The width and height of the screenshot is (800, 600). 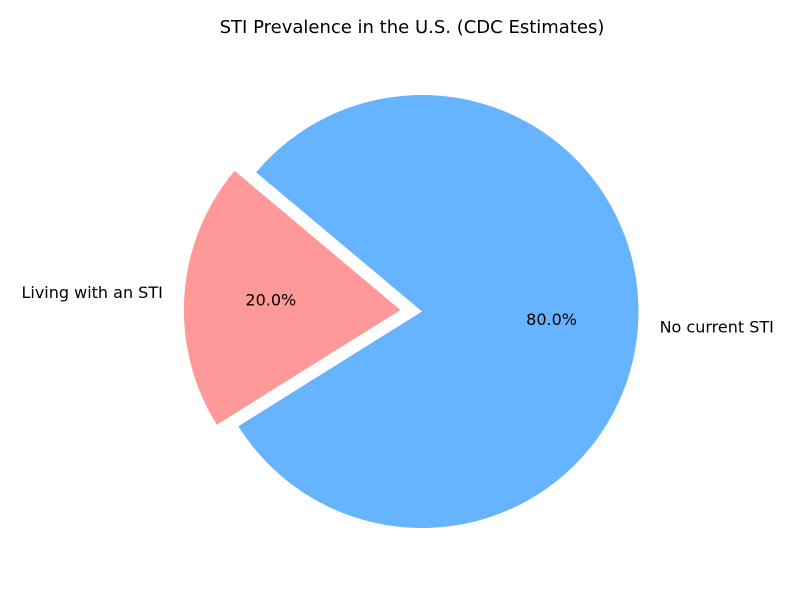 I want to click on value-label: 20.0%, so click(x=270, y=299).